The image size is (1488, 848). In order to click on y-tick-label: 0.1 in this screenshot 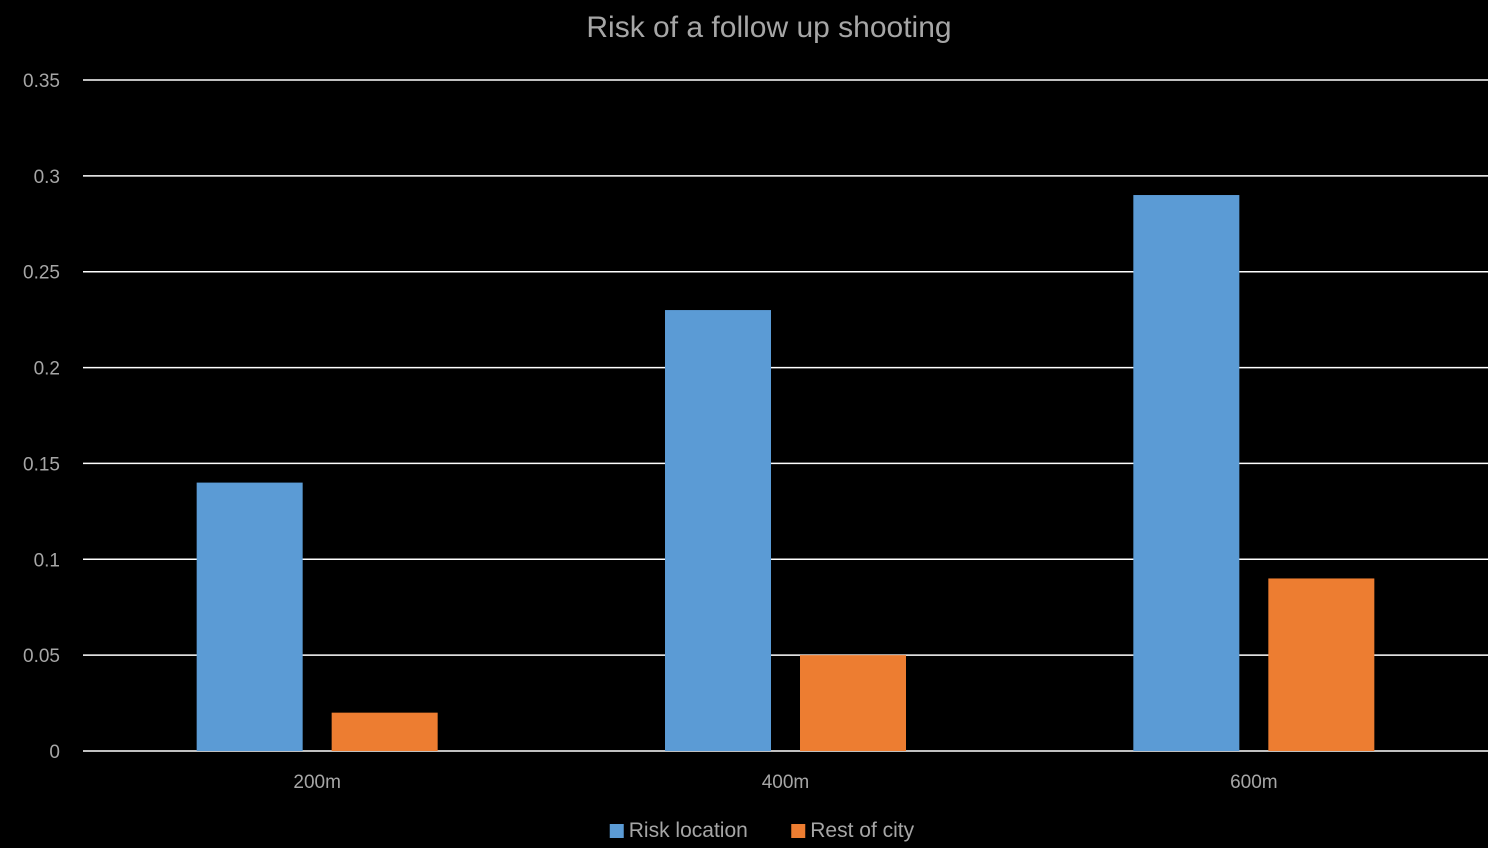, I will do `click(47, 560)`.